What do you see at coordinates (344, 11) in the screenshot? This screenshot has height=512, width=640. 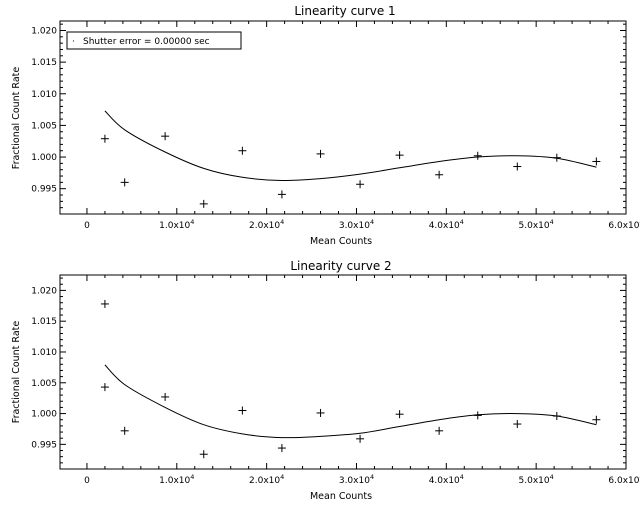 I see `chart-title: Linearity curve 1` at bounding box center [344, 11].